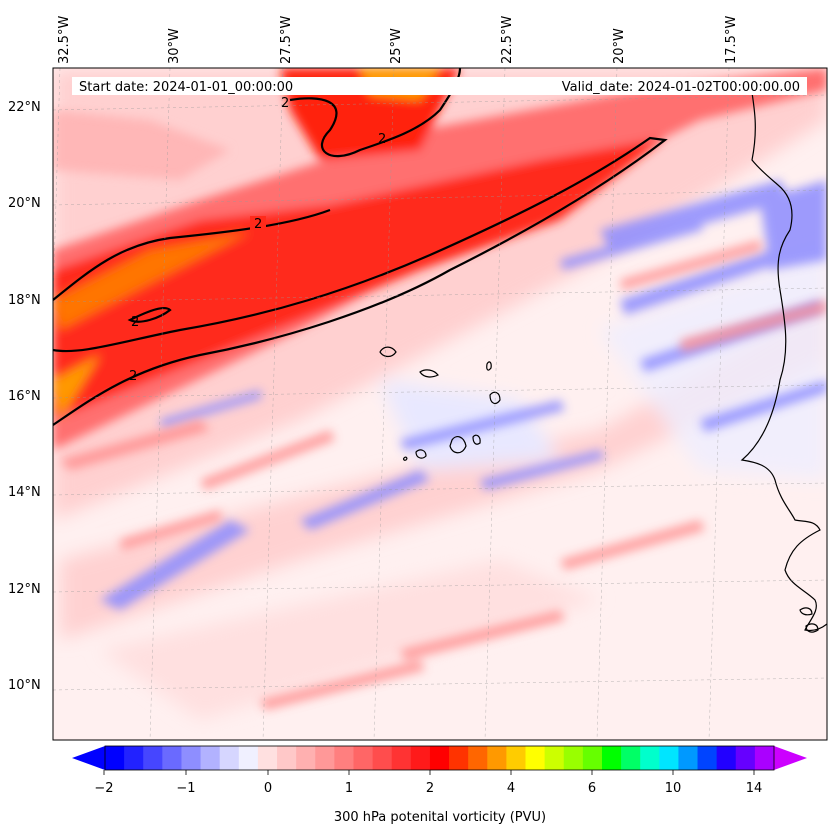 This screenshot has width=837, height=836. Describe the element at coordinates (185, 788) in the screenshot. I see `cb-tick-label: −1` at that location.